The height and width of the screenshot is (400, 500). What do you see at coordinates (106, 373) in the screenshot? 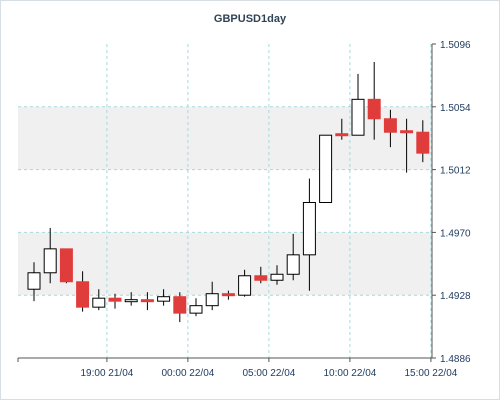
I see `x-tick-label: 19:00 21/04` at bounding box center [106, 373].